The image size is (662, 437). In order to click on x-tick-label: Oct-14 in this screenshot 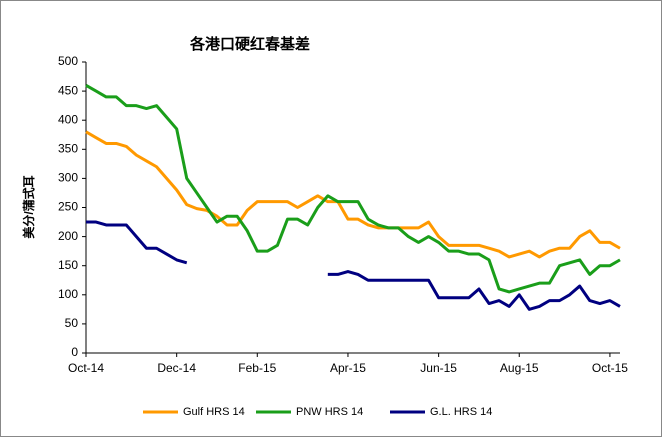, I will do `click(86, 368)`.